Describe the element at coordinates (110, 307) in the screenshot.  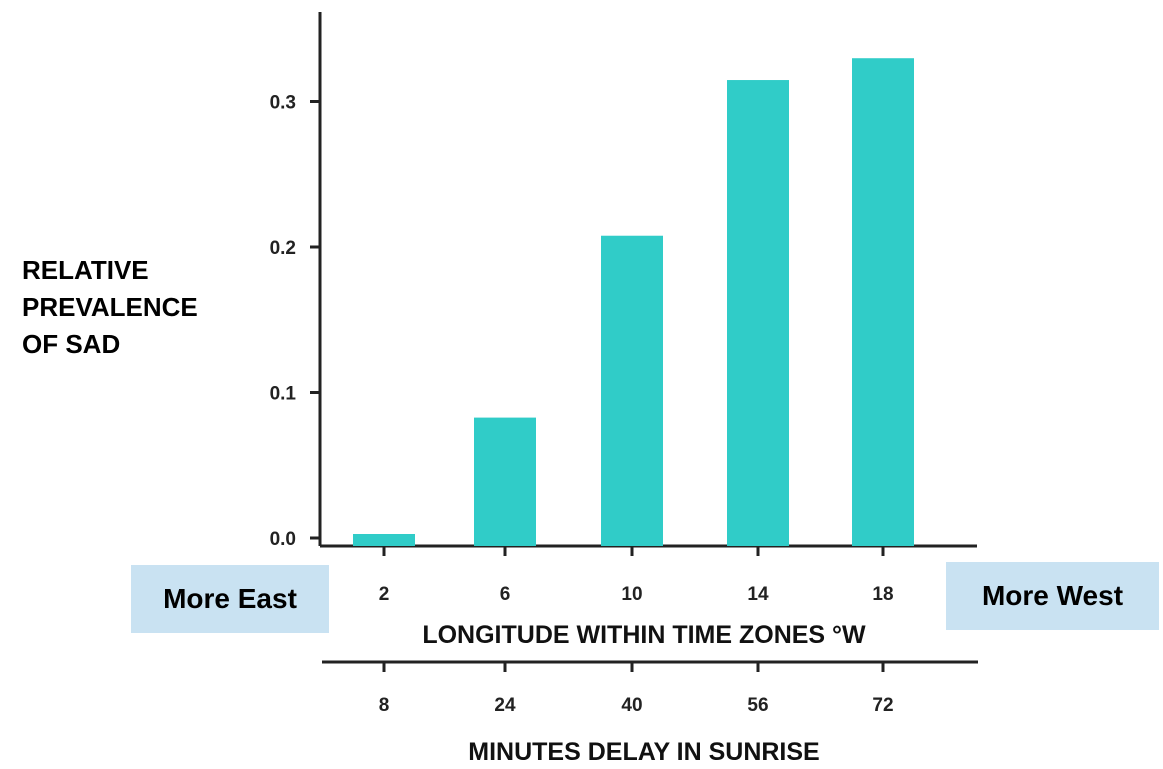
I see `y-axis-label-line-2: PREVALENCE` at that location.